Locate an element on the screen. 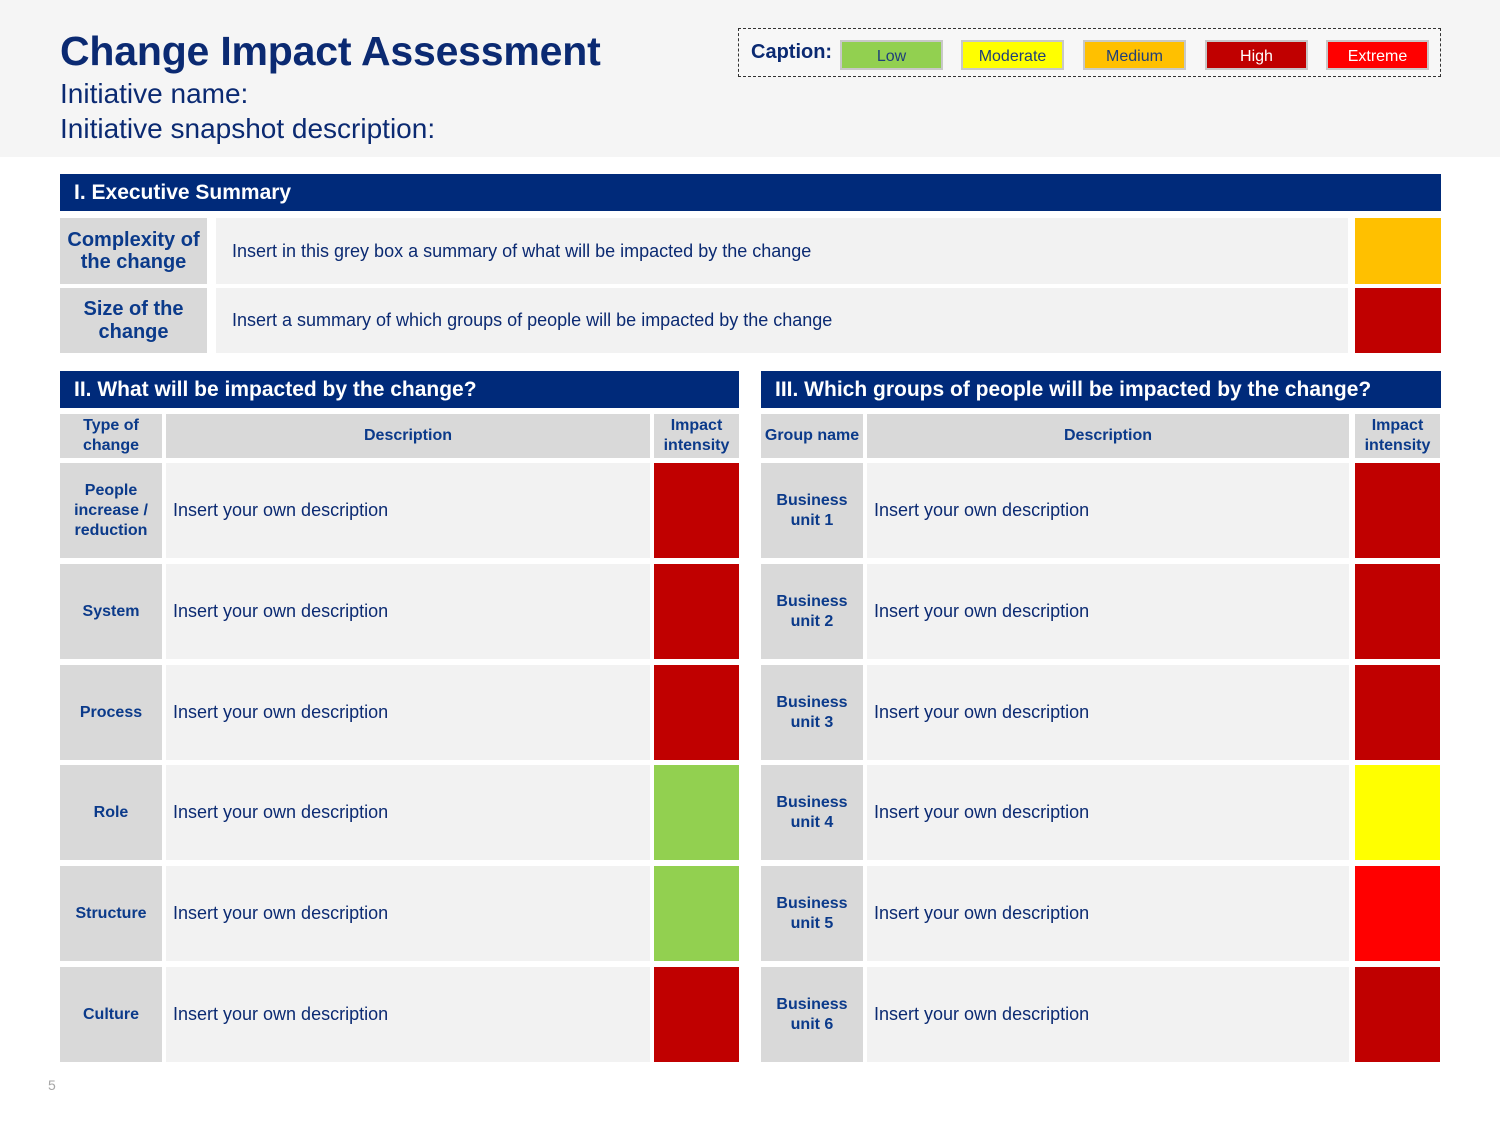 This screenshot has width=1500, height=1125. legend-low: Low is located at coordinates (891, 55).